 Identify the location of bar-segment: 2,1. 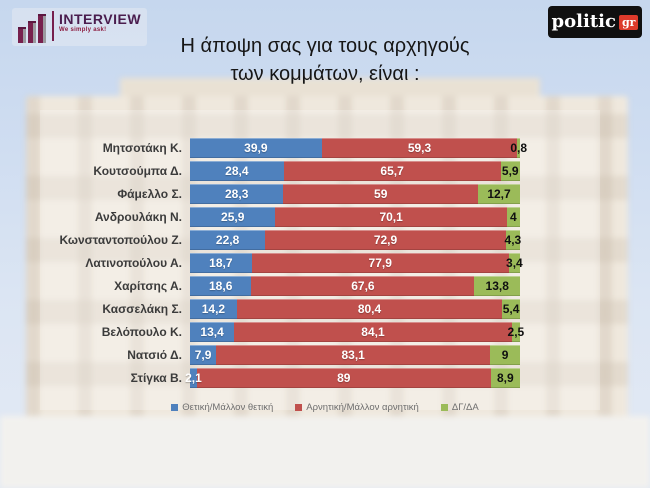
(193, 378).